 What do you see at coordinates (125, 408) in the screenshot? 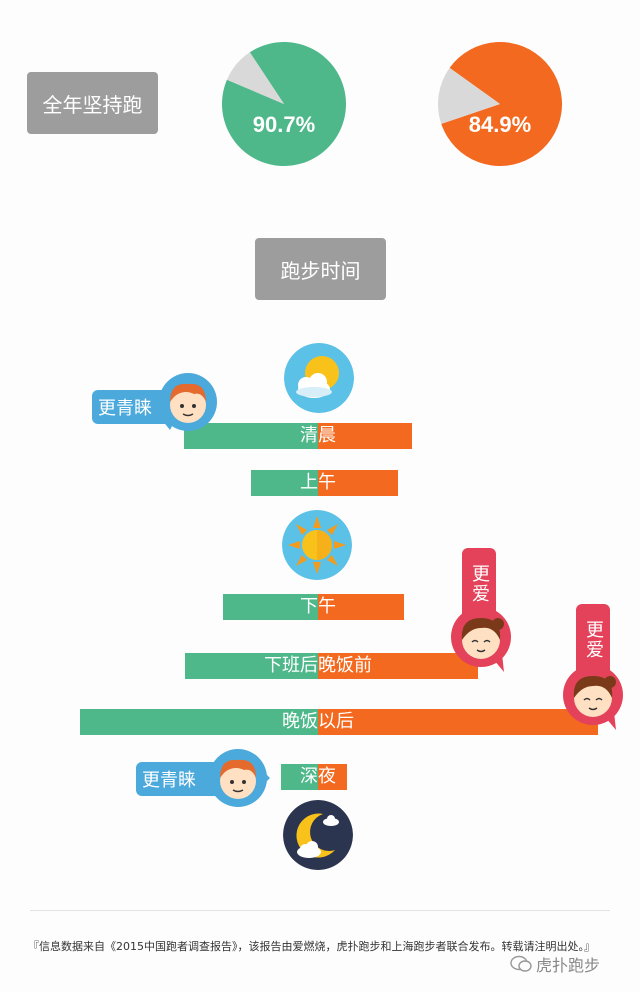
I see `male-badge-text: 更青睐` at bounding box center [125, 408].